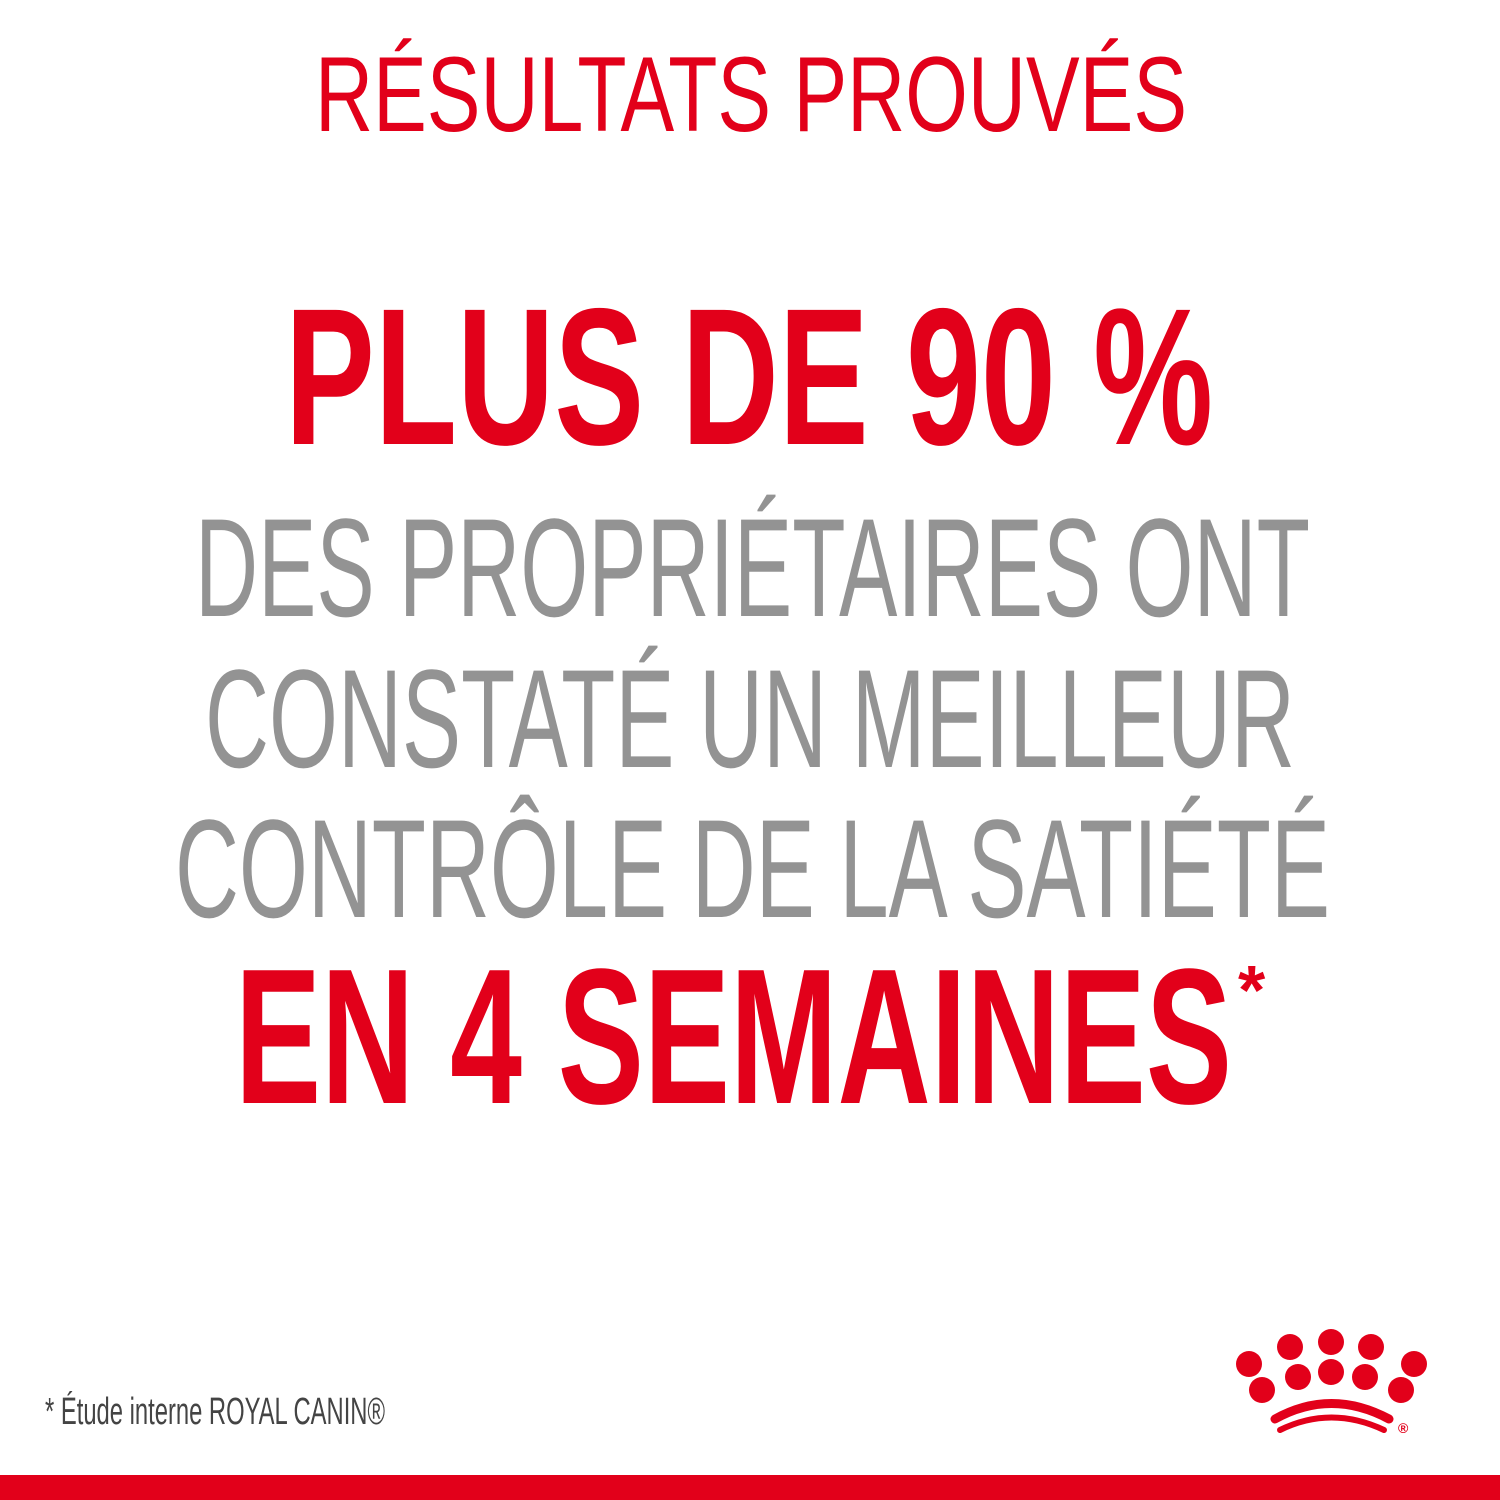 The height and width of the screenshot is (1500, 1500). I want to click on asterisk-mark: *, so click(1252, 990).